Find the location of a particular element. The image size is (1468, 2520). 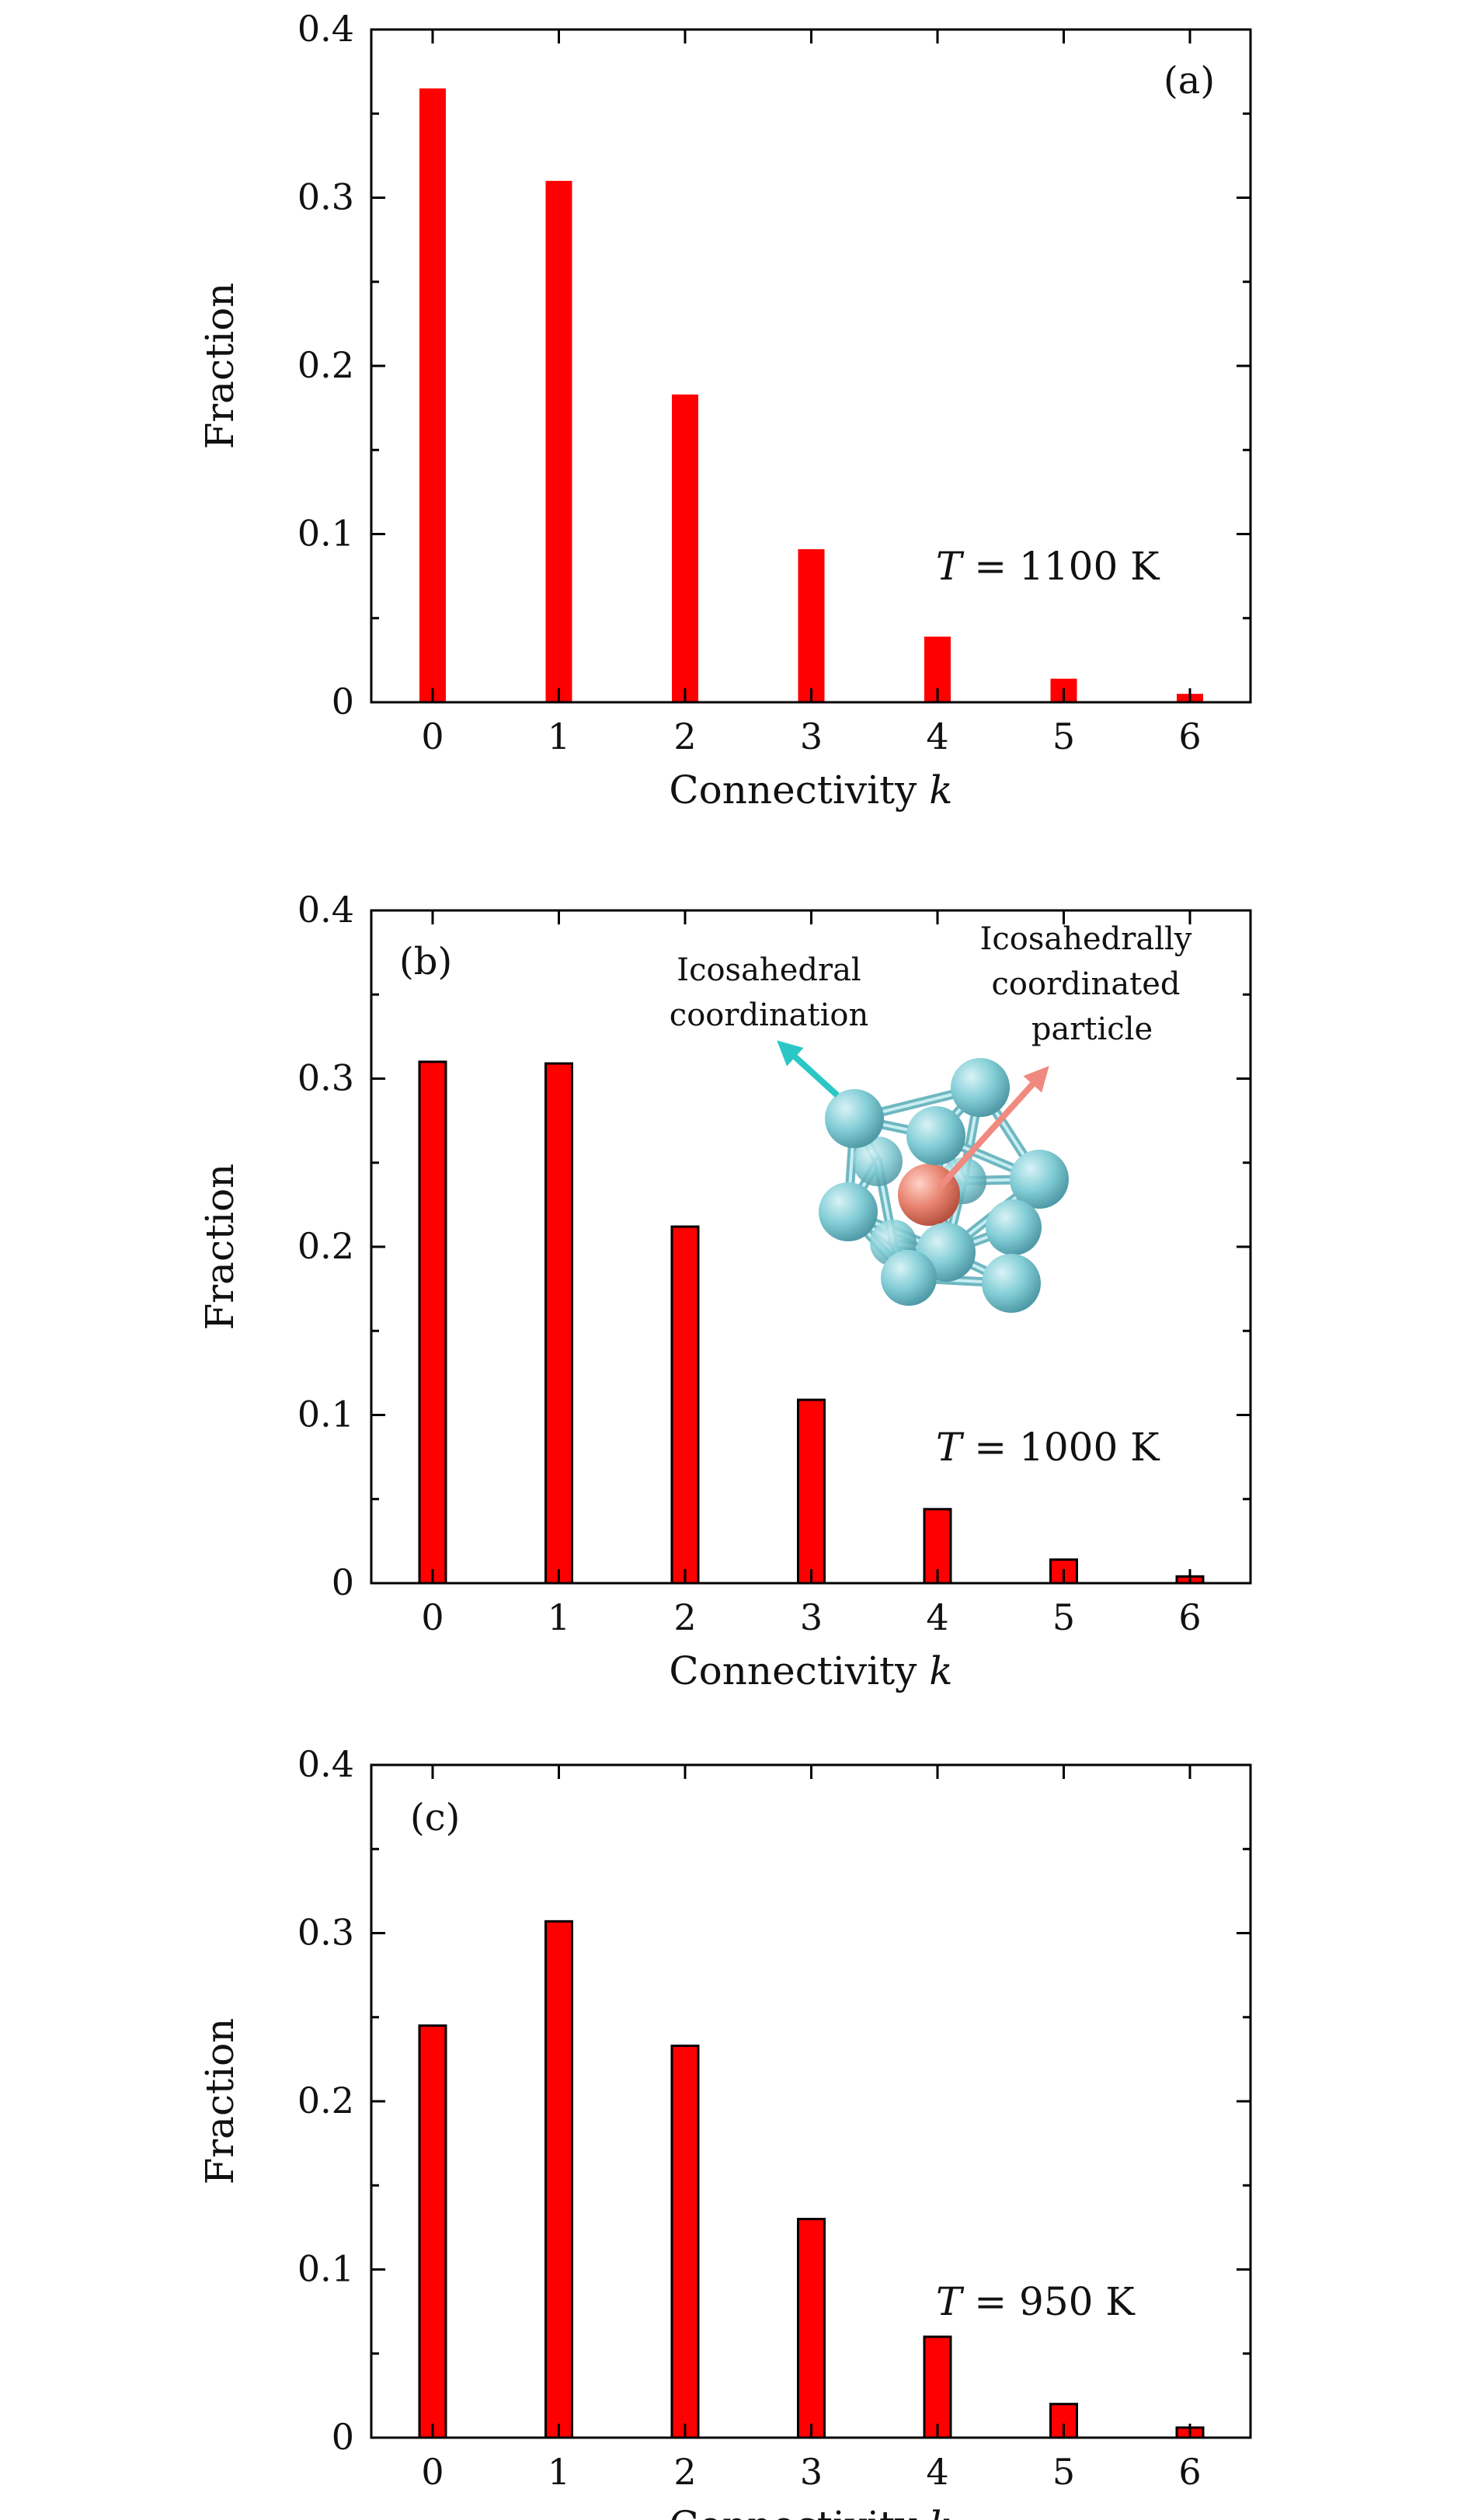

salmon-arrow-icon is located at coordinates (993, 1127).